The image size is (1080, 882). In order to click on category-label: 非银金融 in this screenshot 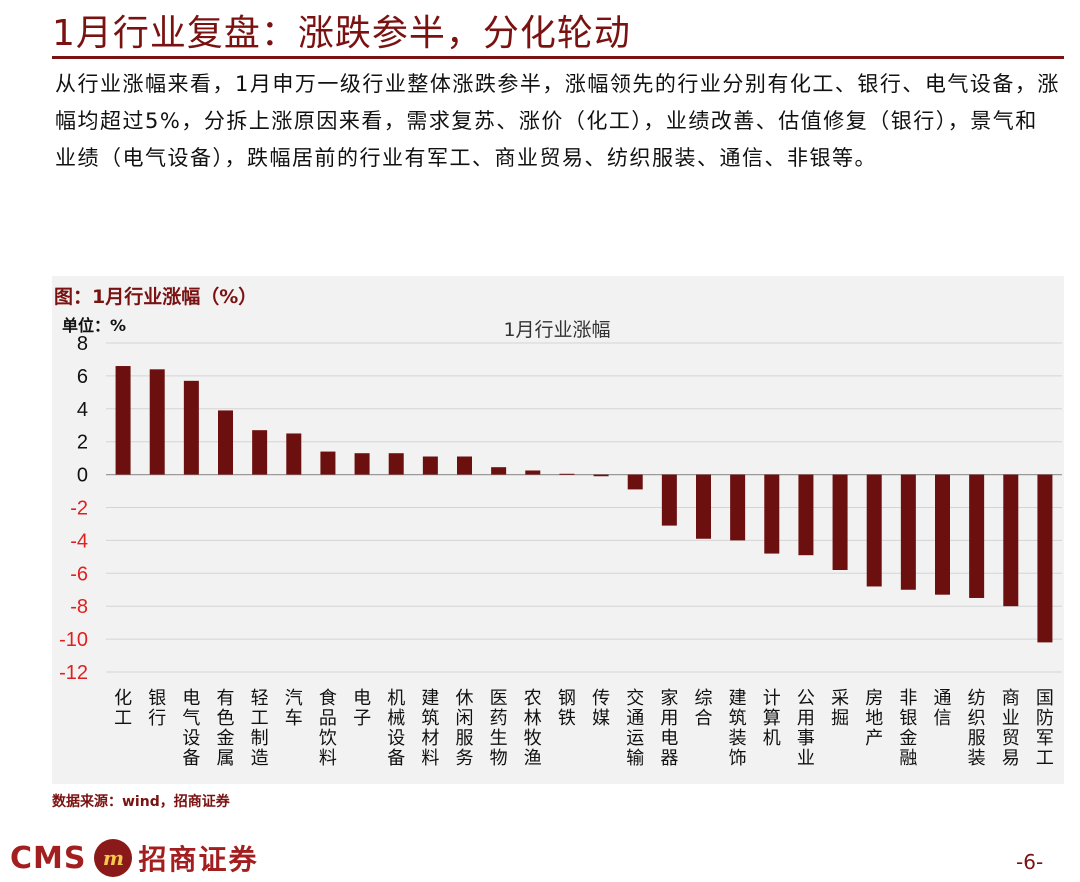, I will do `click(908, 728)`.